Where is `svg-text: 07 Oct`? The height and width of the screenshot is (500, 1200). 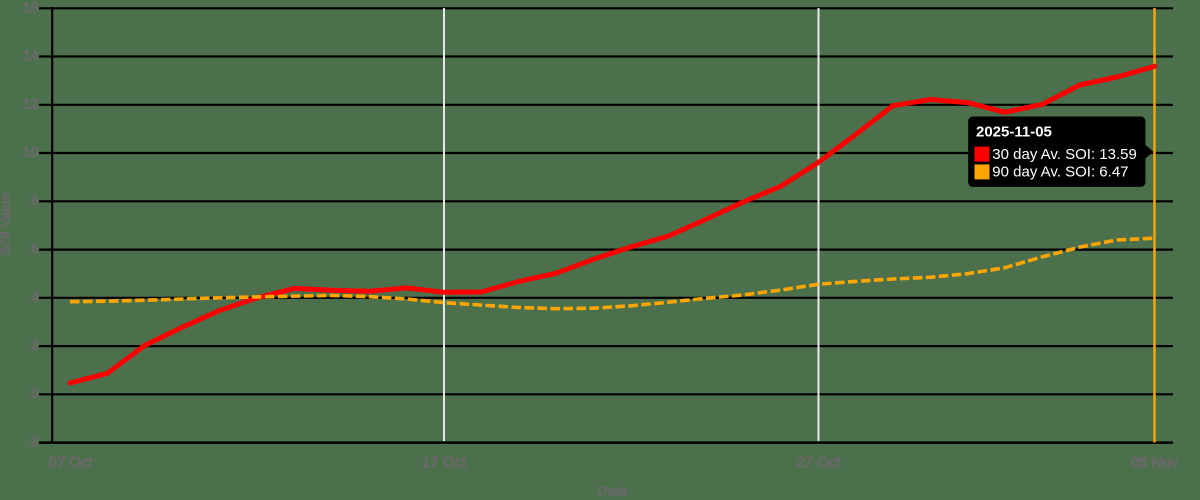 svg-text: 07 Oct is located at coordinates (71, 462).